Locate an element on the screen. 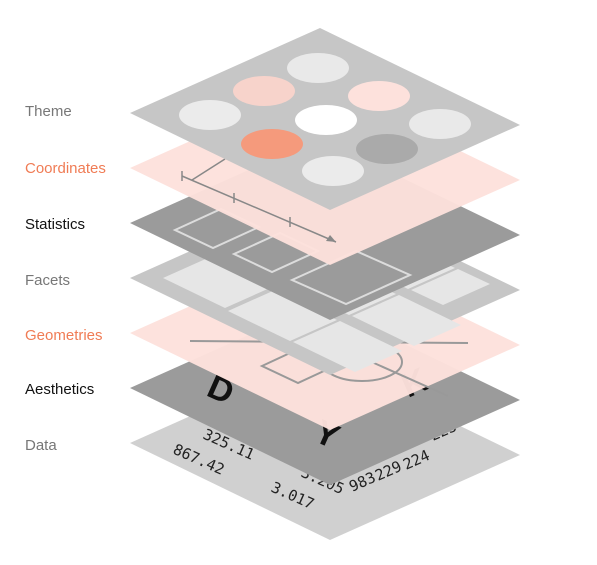  layer-label-theme: Theme is located at coordinates (48, 111).